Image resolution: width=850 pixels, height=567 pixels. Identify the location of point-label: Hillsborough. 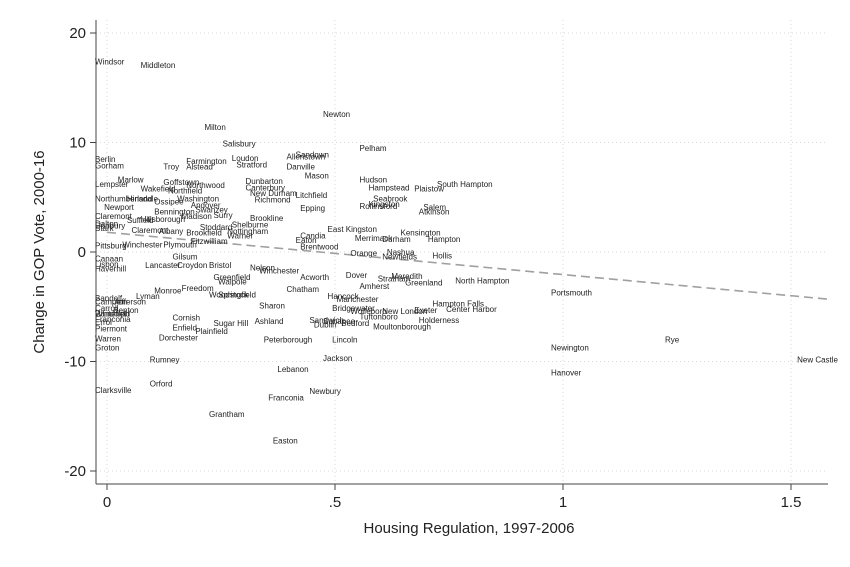
(163, 219).